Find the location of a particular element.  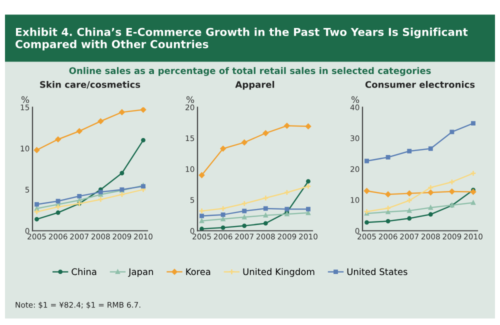

text: Exhibit 4. China’s E-Commerce Growth in the Past Two Years Is Significant Compared with Other Countries is located at coordinates (242, 39).